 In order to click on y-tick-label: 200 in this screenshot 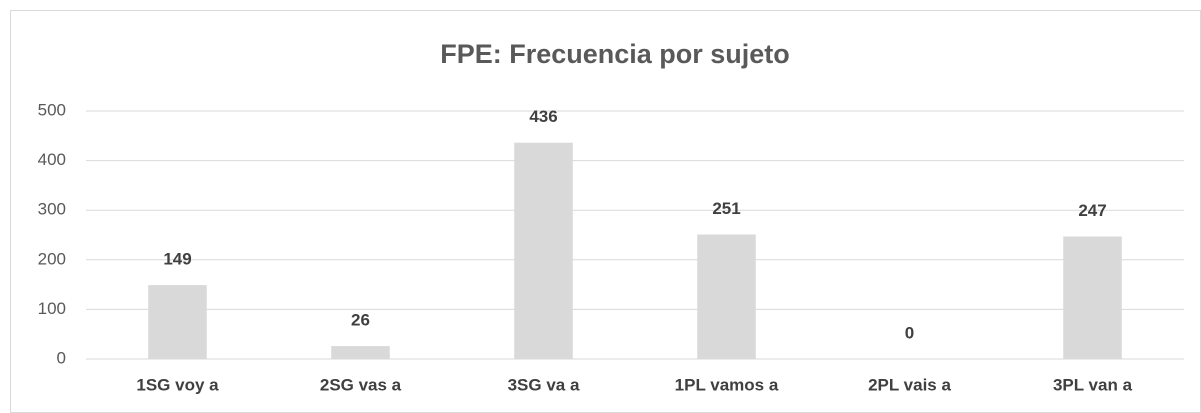, I will do `click(52, 258)`.